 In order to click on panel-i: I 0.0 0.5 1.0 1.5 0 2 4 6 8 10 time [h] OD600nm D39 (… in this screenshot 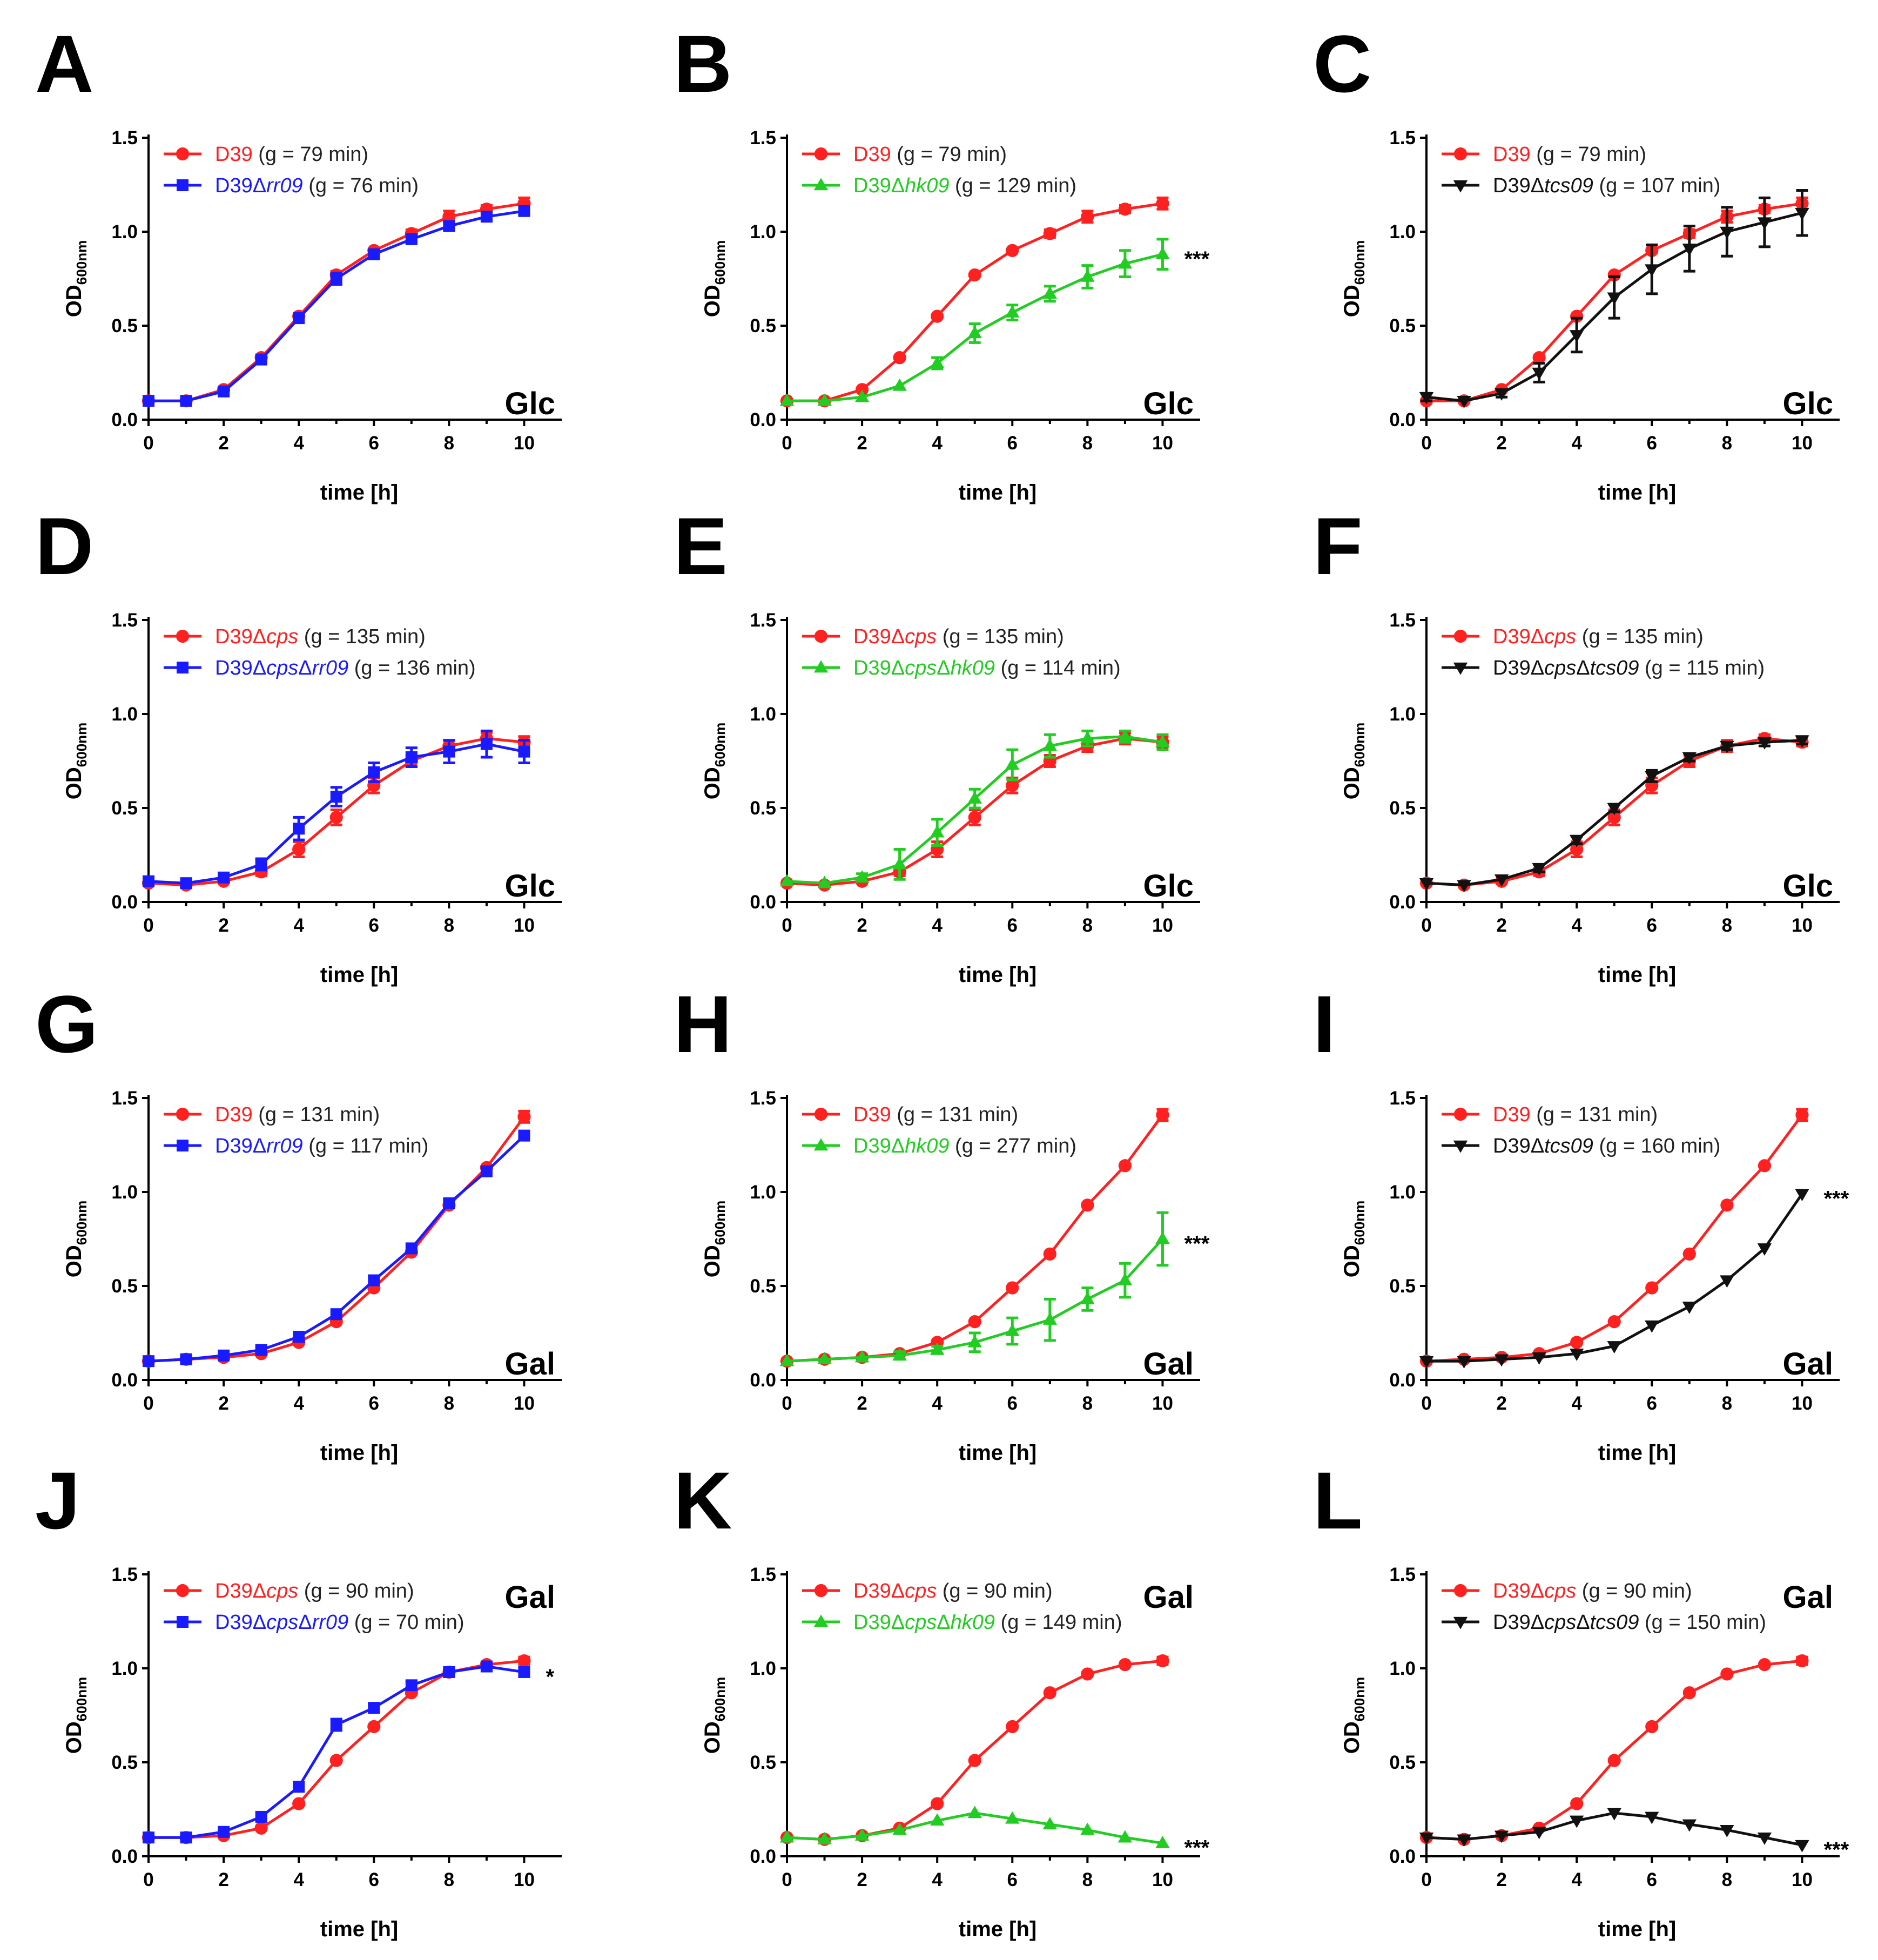, I will do `click(1581, 1222)`.